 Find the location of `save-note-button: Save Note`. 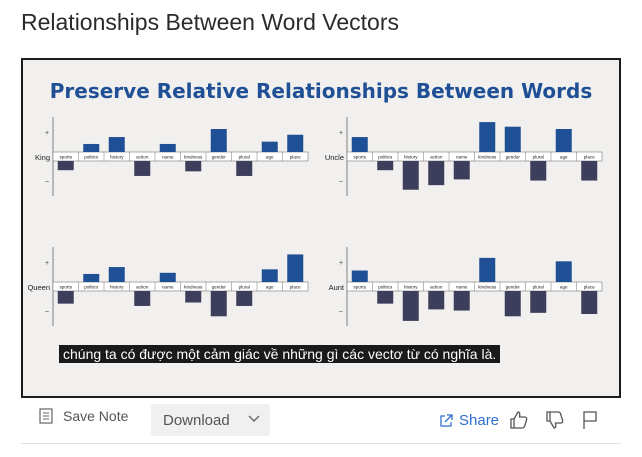

save-note-button: Save Note is located at coordinates (83, 416).